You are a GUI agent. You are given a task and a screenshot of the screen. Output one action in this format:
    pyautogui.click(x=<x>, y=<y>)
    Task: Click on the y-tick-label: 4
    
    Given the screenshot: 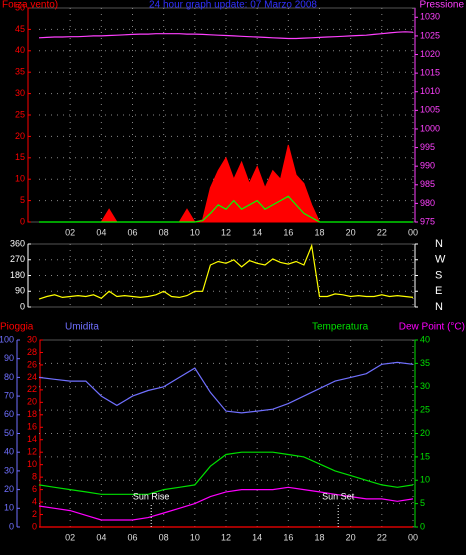 What is the action you would take?
    pyautogui.click(x=34, y=501)
    